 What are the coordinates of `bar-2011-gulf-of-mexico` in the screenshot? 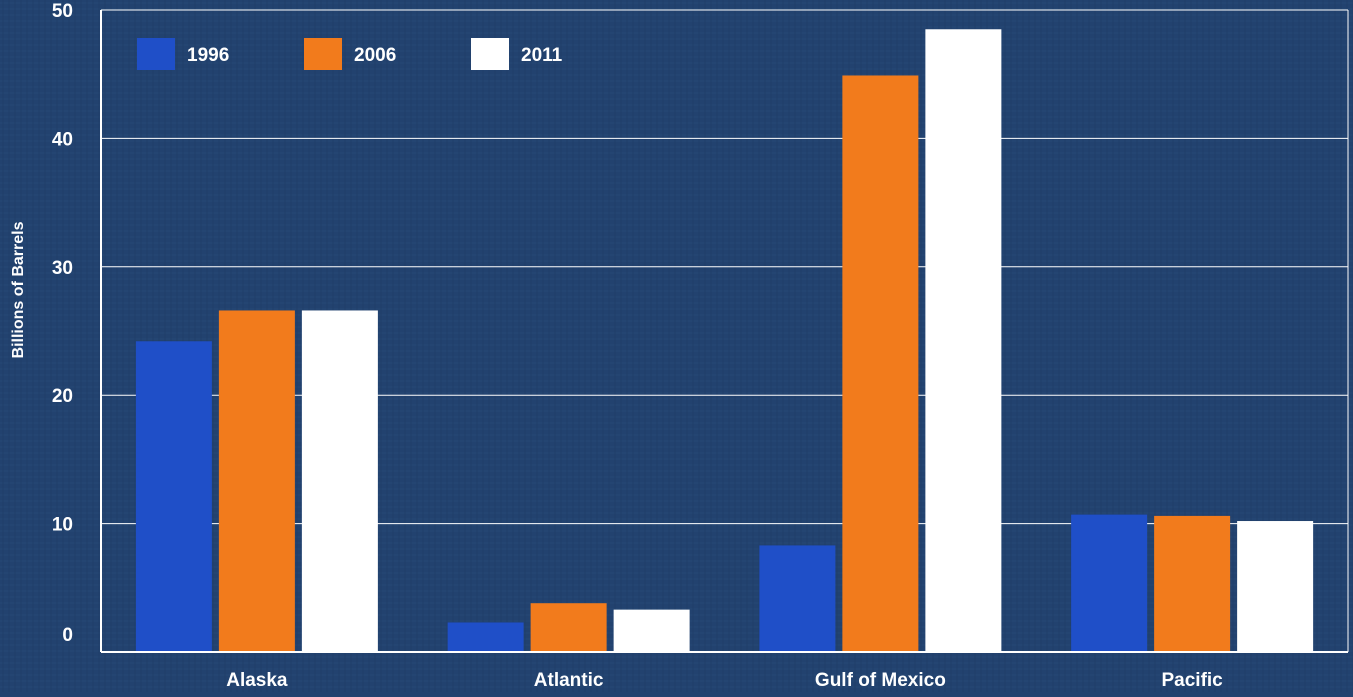 It's located at (963, 340).